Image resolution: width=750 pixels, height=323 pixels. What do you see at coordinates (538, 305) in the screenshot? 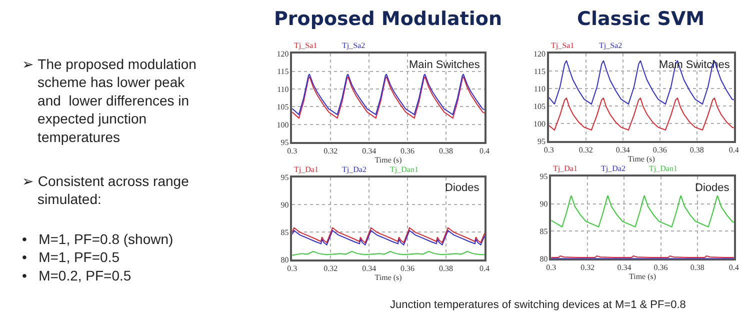
I see `text: Junction temperatures of switching devices at M=1 & PF=0.8` at bounding box center [538, 305].